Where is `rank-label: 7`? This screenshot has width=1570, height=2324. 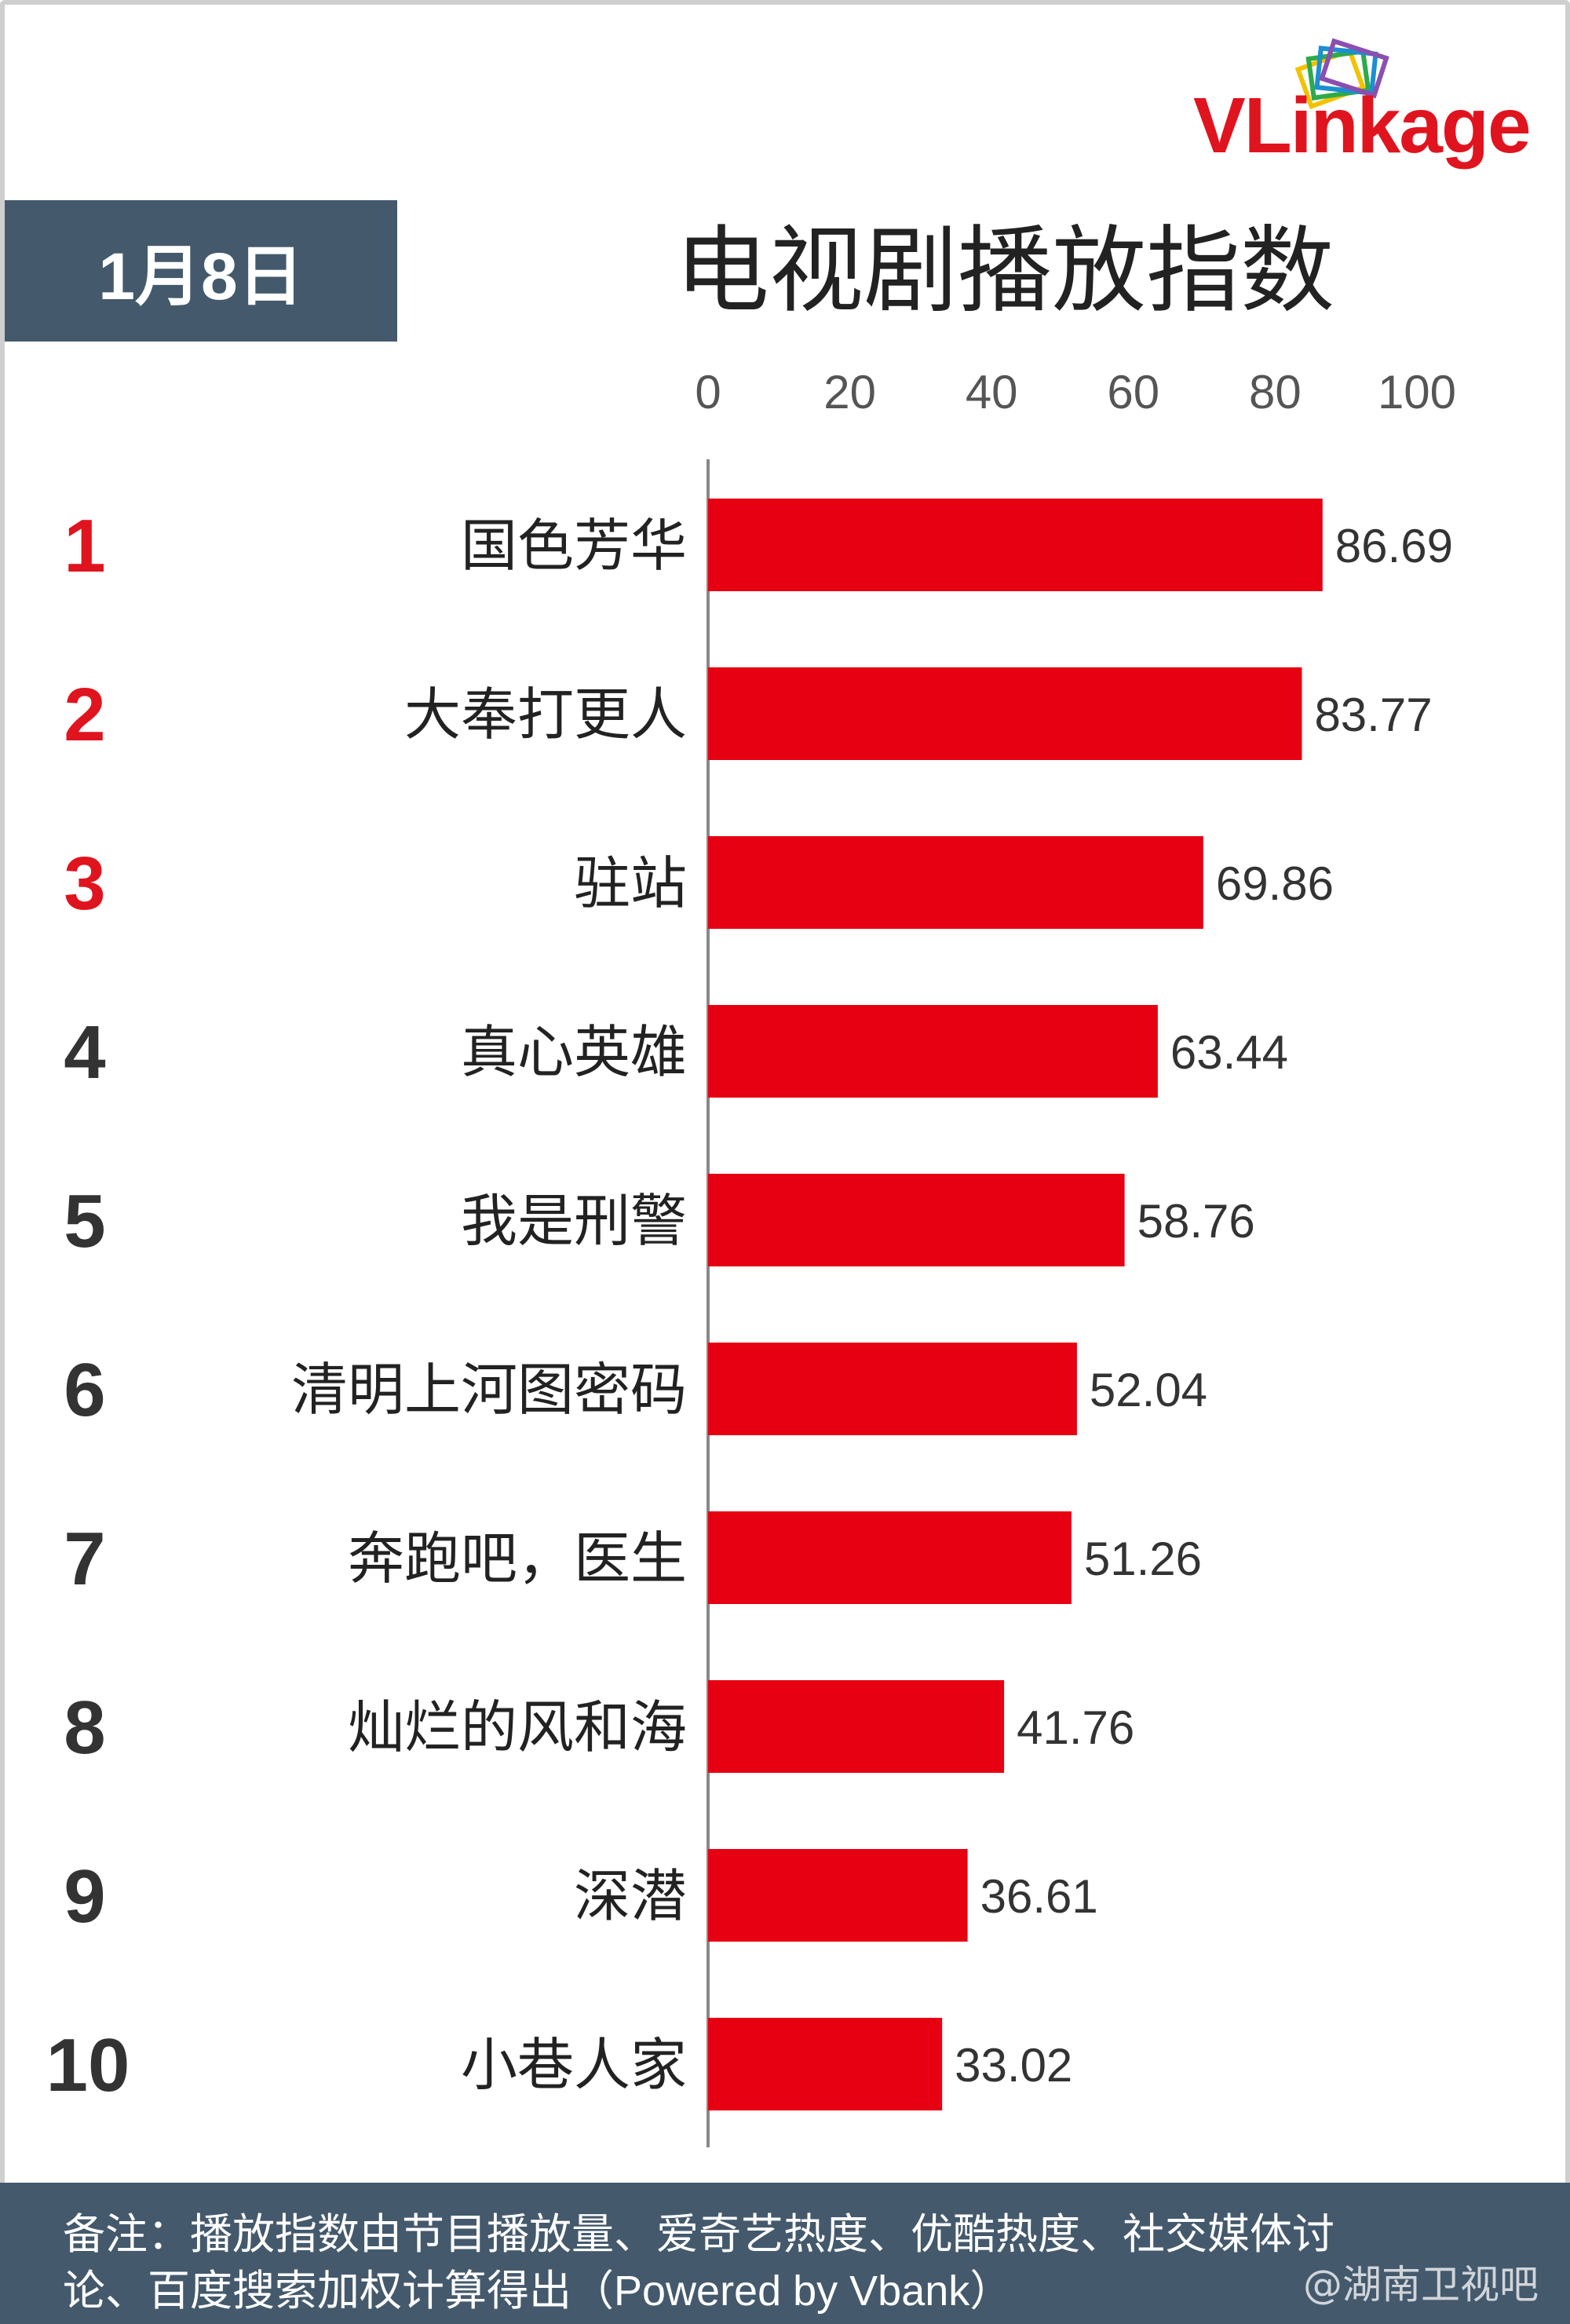
rank-label: 7 is located at coordinates (84, 1559).